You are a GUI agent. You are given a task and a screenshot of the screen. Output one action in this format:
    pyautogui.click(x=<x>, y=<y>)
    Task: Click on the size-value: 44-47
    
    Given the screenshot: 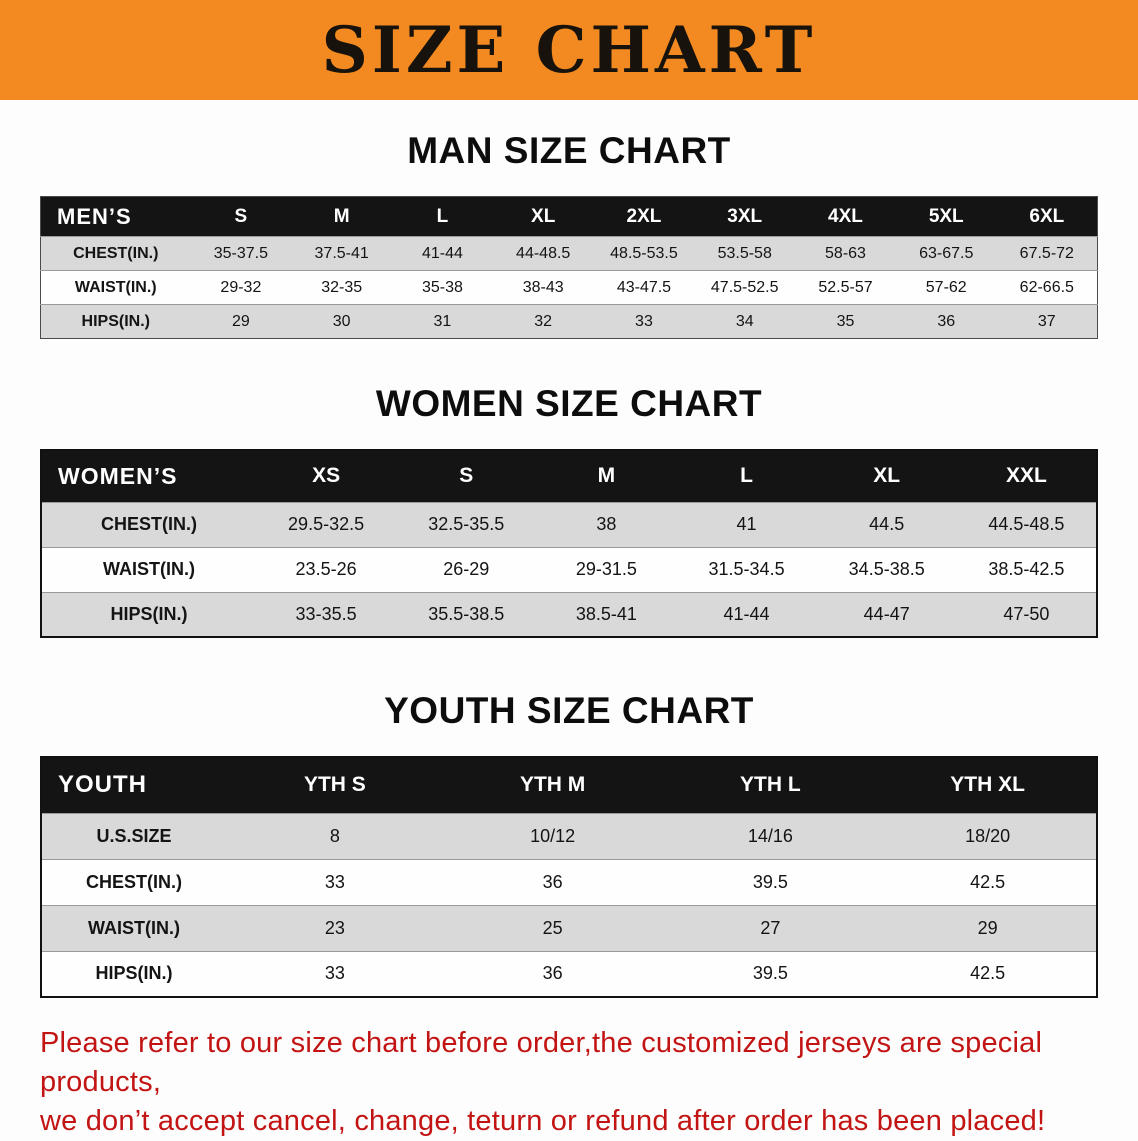 What is the action you would take?
    pyautogui.click(x=886, y=613)
    